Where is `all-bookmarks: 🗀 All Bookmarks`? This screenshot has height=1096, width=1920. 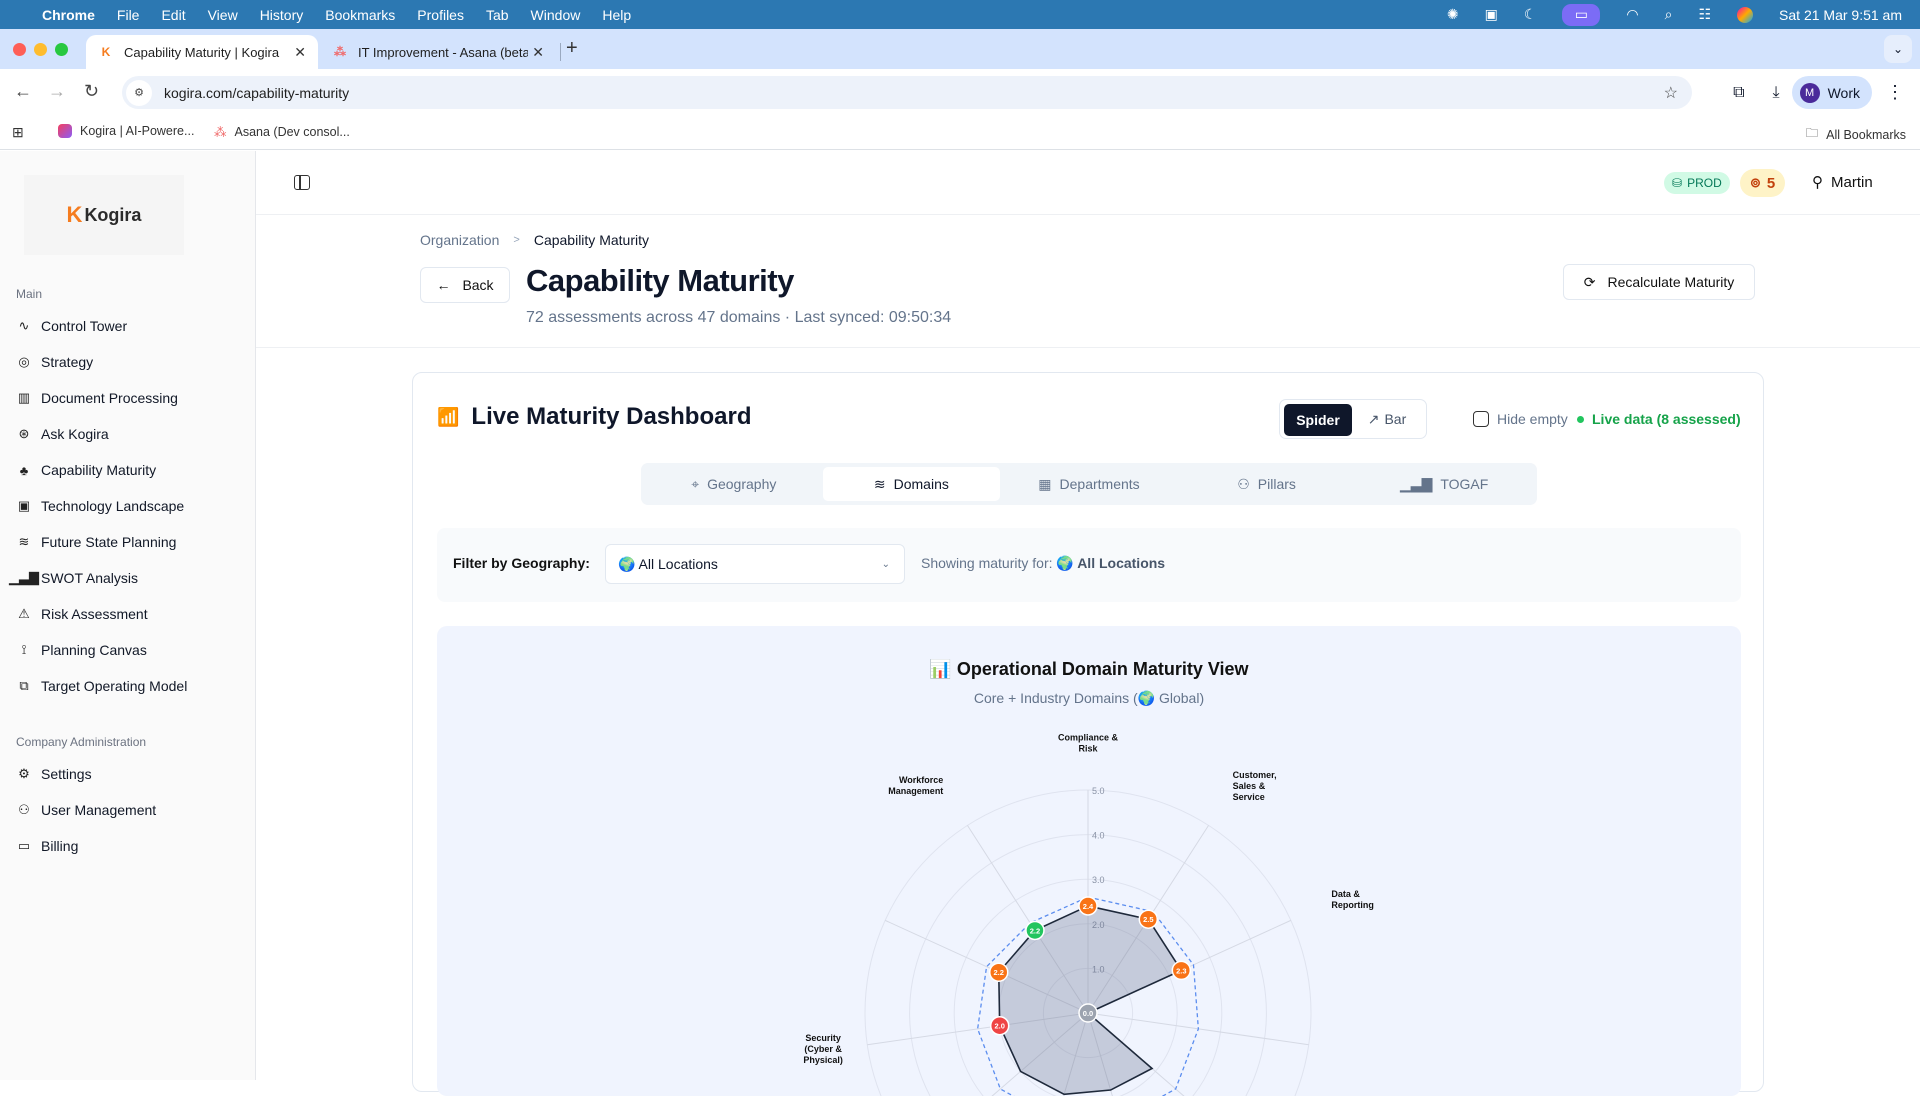 all-bookmarks: 🗀 All Bookmarks is located at coordinates (1856, 134).